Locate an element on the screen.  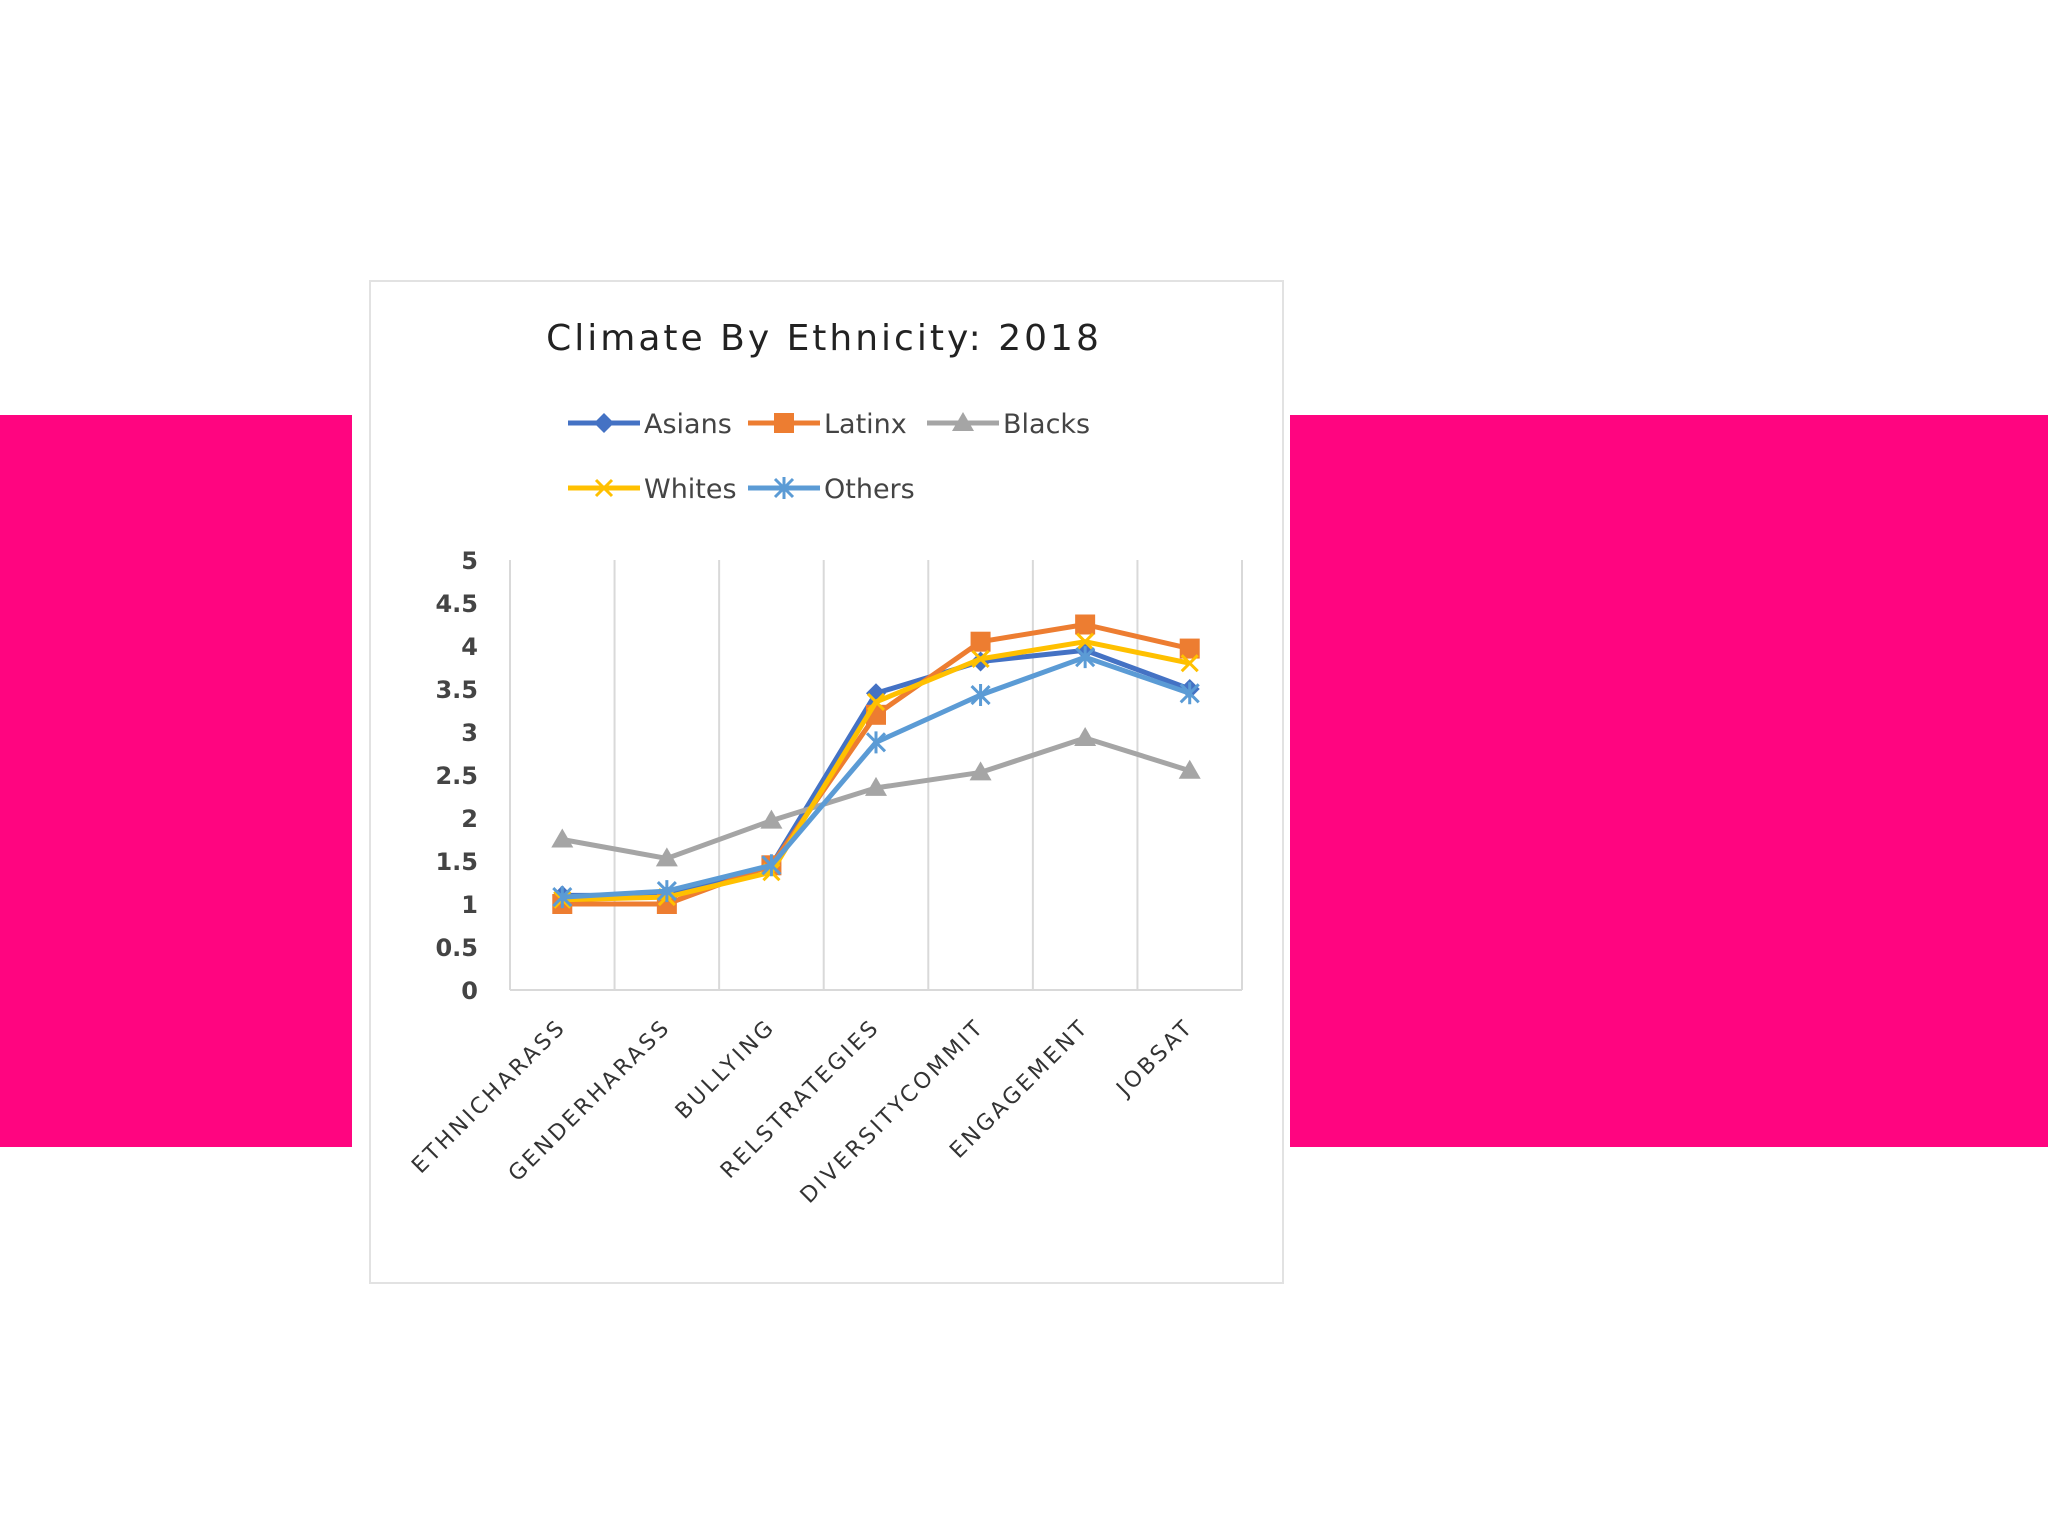
y-tick-label: 3 is located at coordinates (469, 733).